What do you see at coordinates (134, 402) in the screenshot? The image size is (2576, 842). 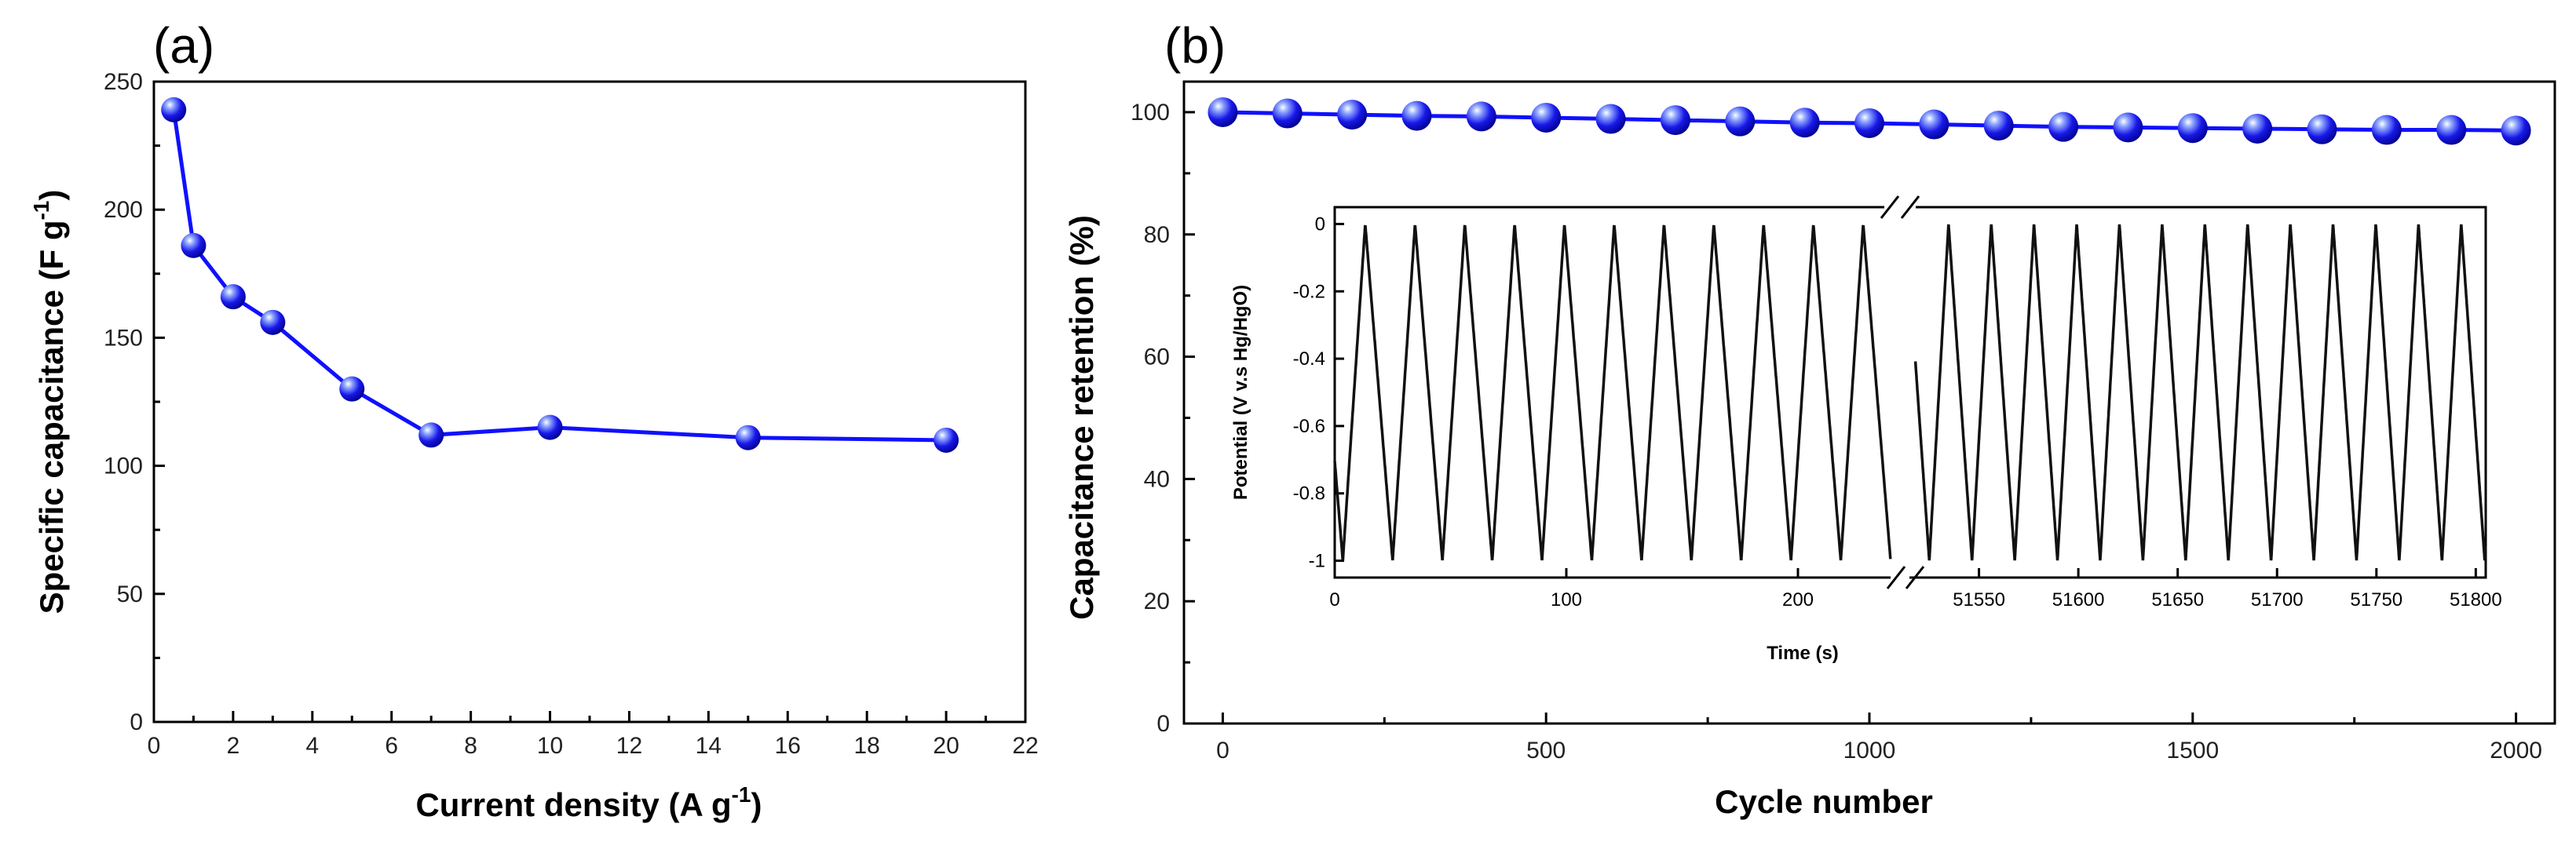 I see `panel-a-y-ticks: 0 50 100 150 200 250` at bounding box center [134, 402].